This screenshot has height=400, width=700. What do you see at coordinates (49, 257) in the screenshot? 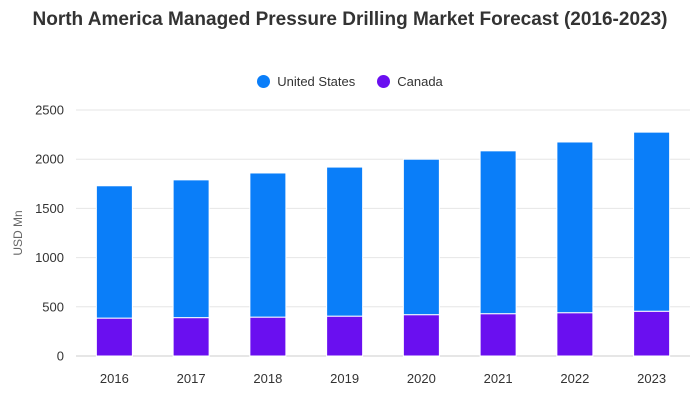
I see `y-tick-label: 1000` at bounding box center [49, 257].